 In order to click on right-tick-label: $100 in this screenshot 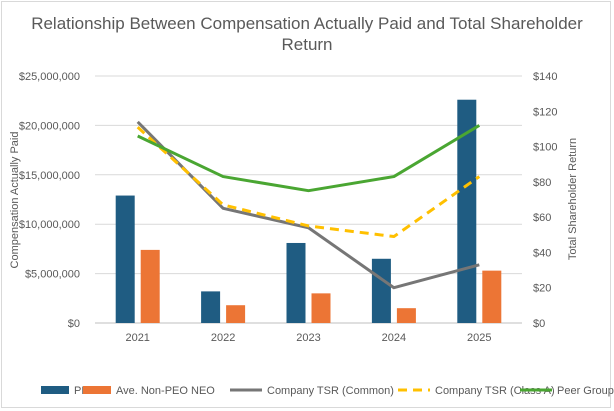, I will do `click(545, 148)`.